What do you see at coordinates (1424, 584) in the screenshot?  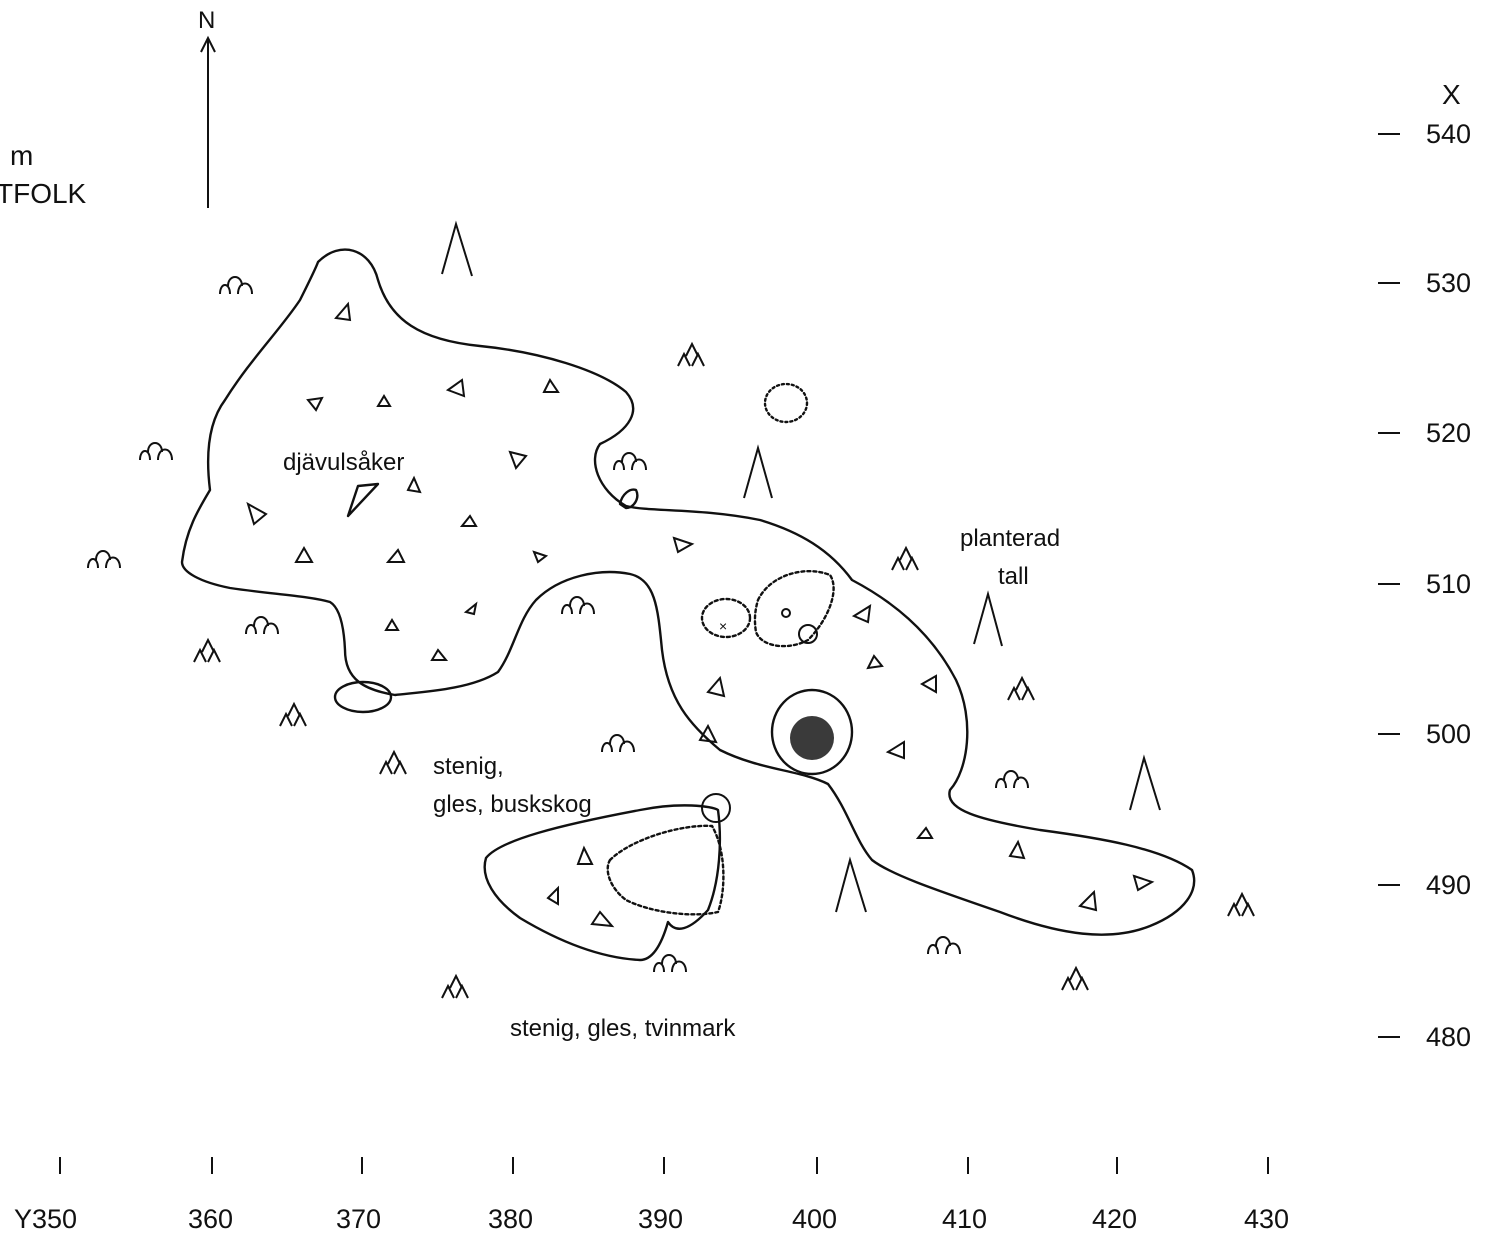 I see `x-tick-510: 510` at bounding box center [1424, 584].